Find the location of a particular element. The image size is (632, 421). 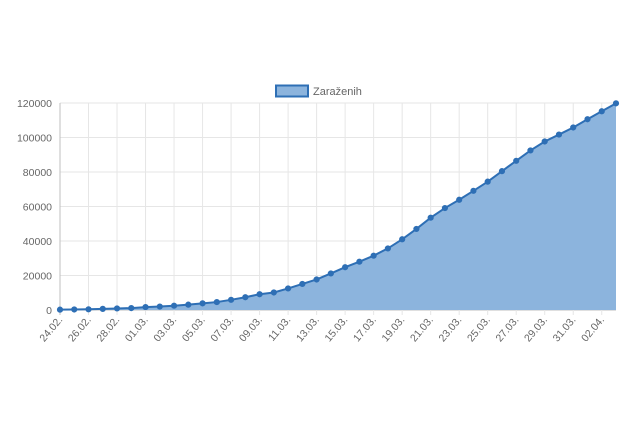

data-point-06.03. is located at coordinates (216, 301).